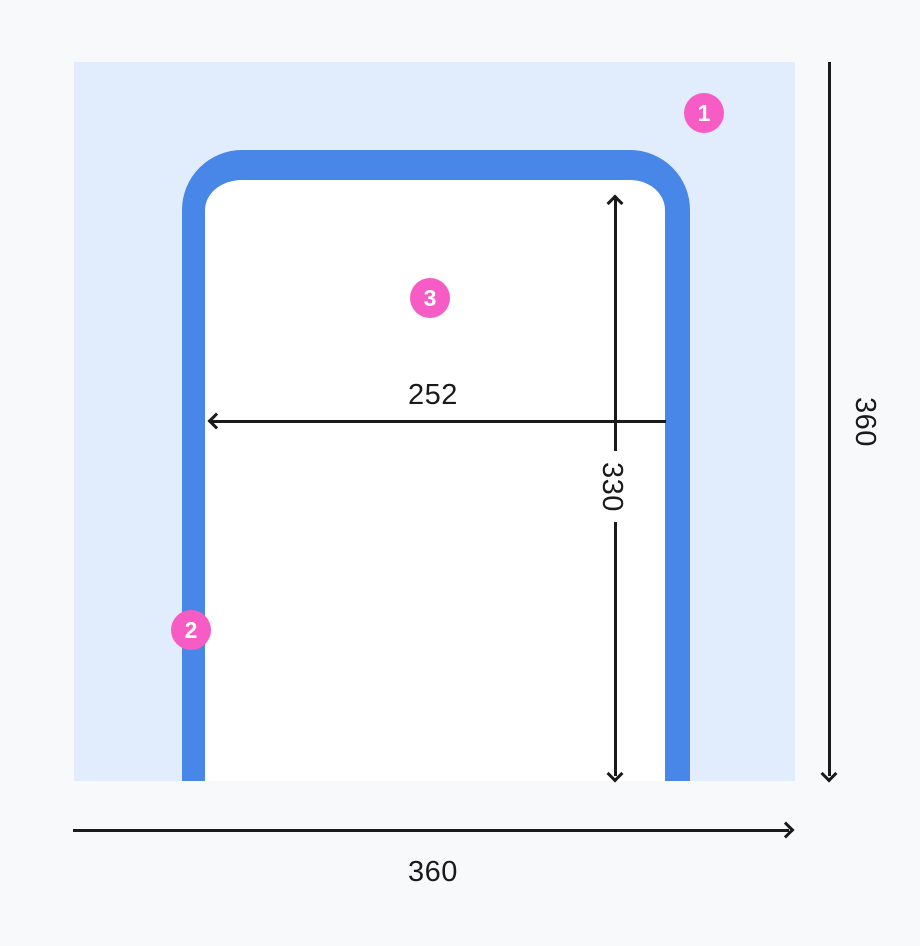 The image size is (920, 946). What do you see at coordinates (431, 830) in the screenshot?
I see `canvas-width-line` at bounding box center [431, 830].